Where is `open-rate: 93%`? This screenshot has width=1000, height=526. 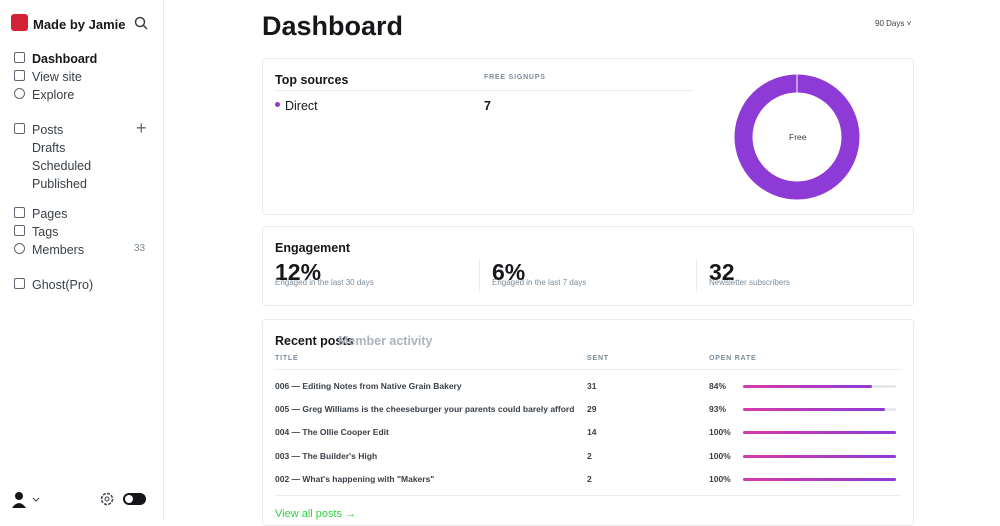 open-rate: 93% is located at coordinates (718, 409).